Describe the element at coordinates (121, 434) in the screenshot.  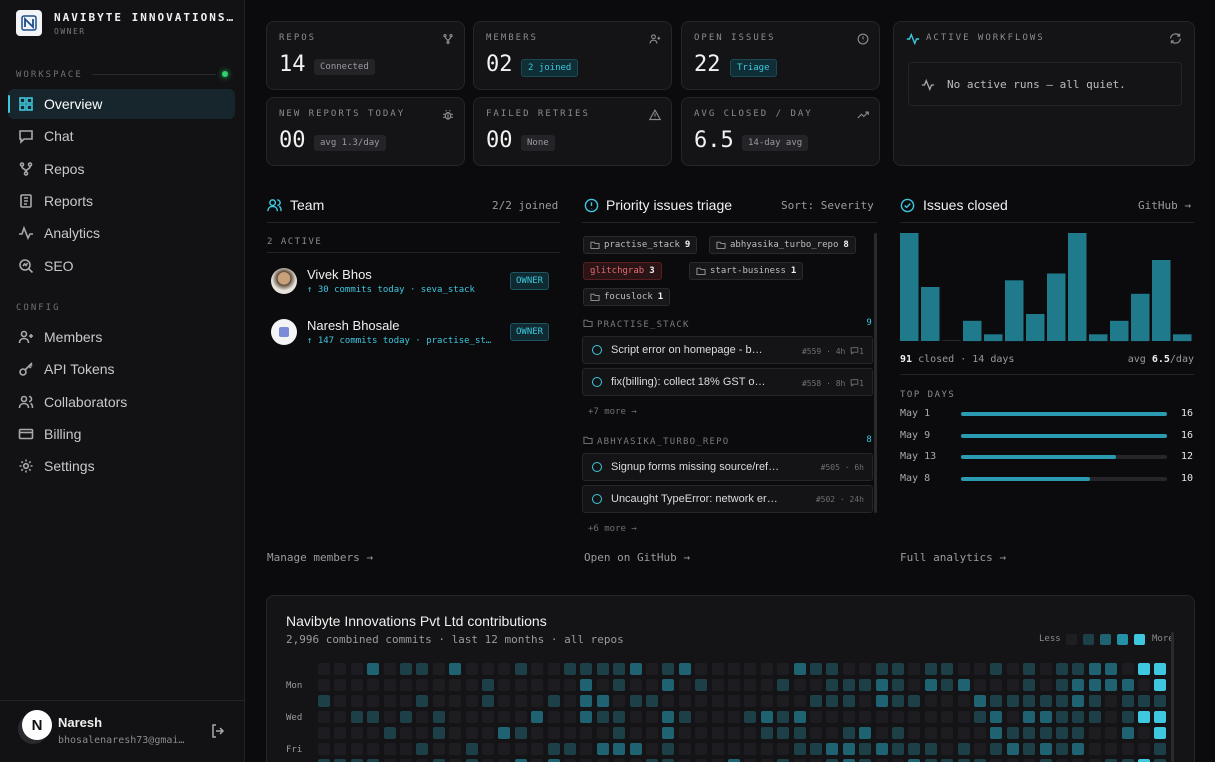
I see `sidebar-item-billing: Billing` at that location.